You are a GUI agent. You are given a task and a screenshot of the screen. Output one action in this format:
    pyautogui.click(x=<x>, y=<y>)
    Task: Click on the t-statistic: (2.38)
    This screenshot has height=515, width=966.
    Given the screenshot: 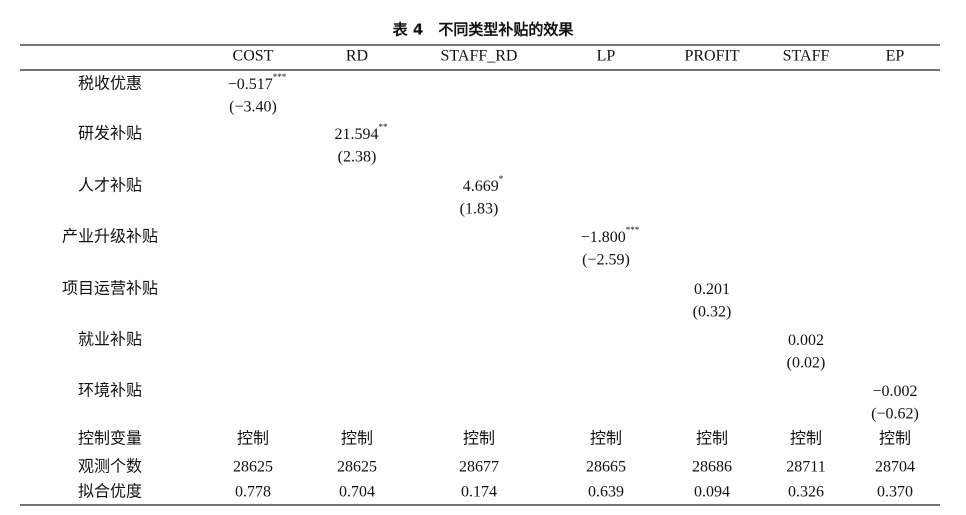 What is the action you would take?
    pyautogui.click(x=357, y=157)
    